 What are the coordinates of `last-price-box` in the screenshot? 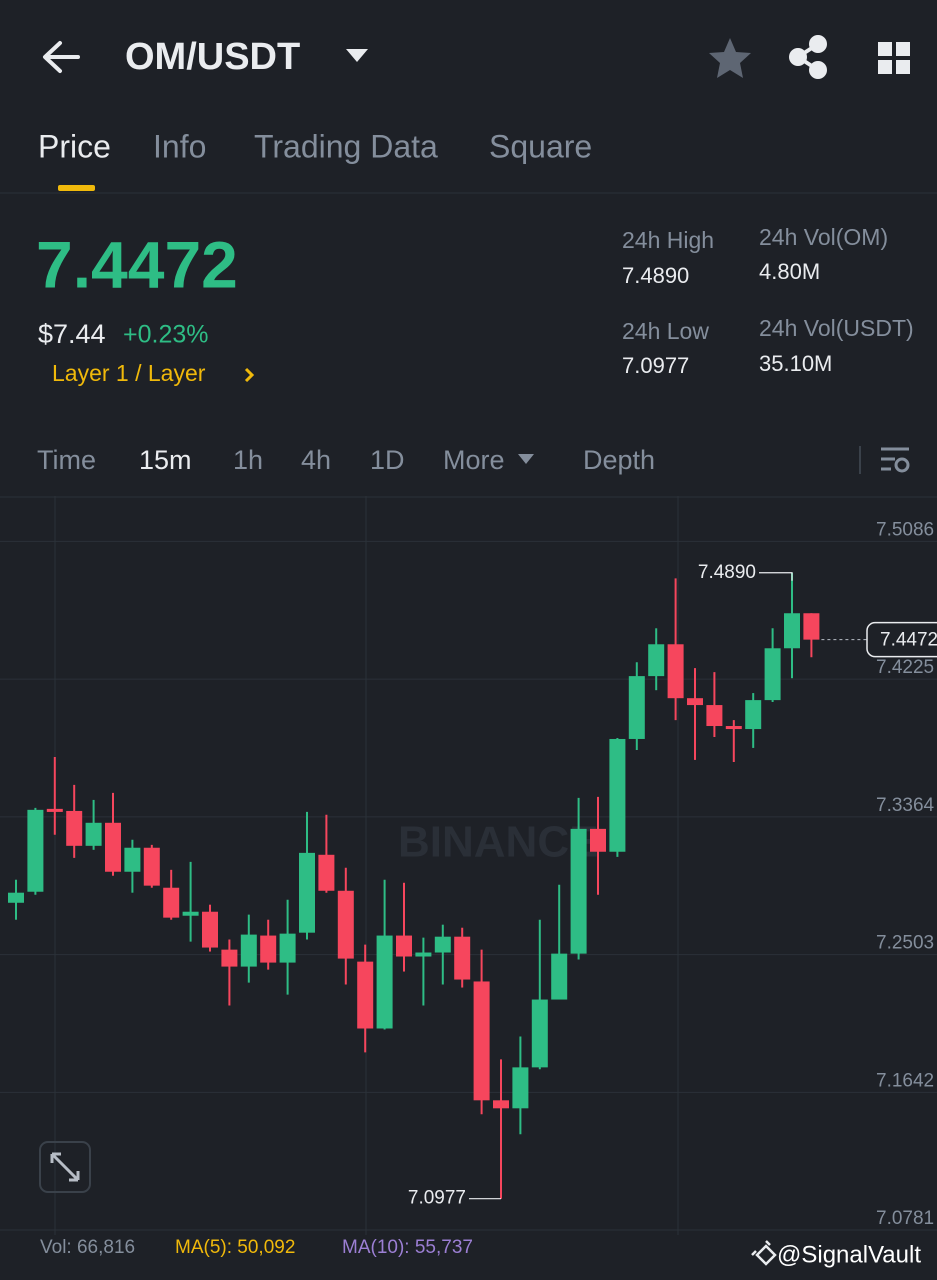 It's located at (901, 639).